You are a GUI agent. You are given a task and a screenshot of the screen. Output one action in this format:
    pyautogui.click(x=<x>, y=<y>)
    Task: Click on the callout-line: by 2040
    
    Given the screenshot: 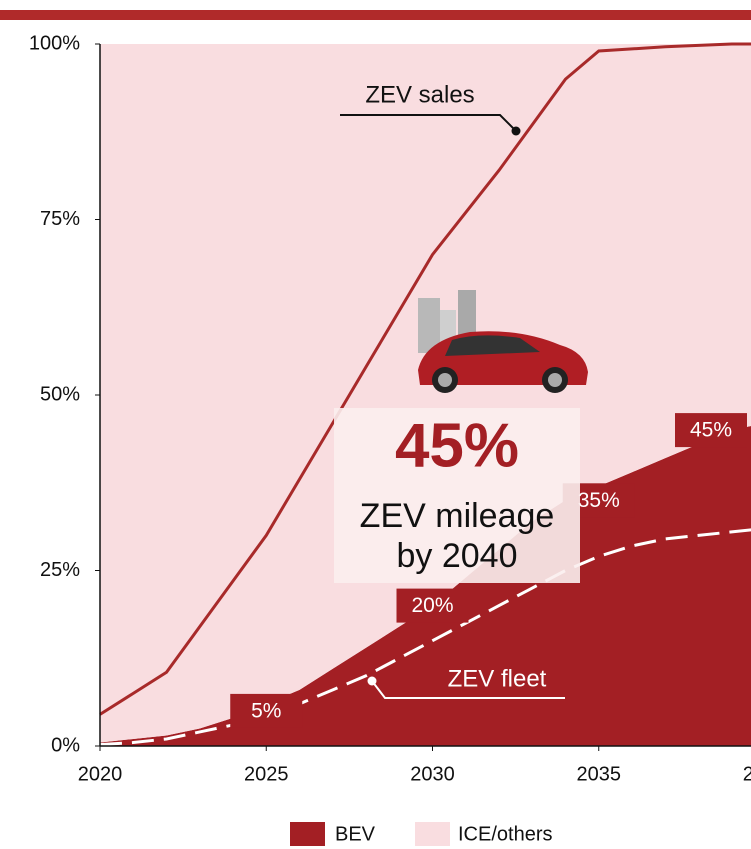 What is the action you would take?
    pyautogui.click(x=457, y=556)
    